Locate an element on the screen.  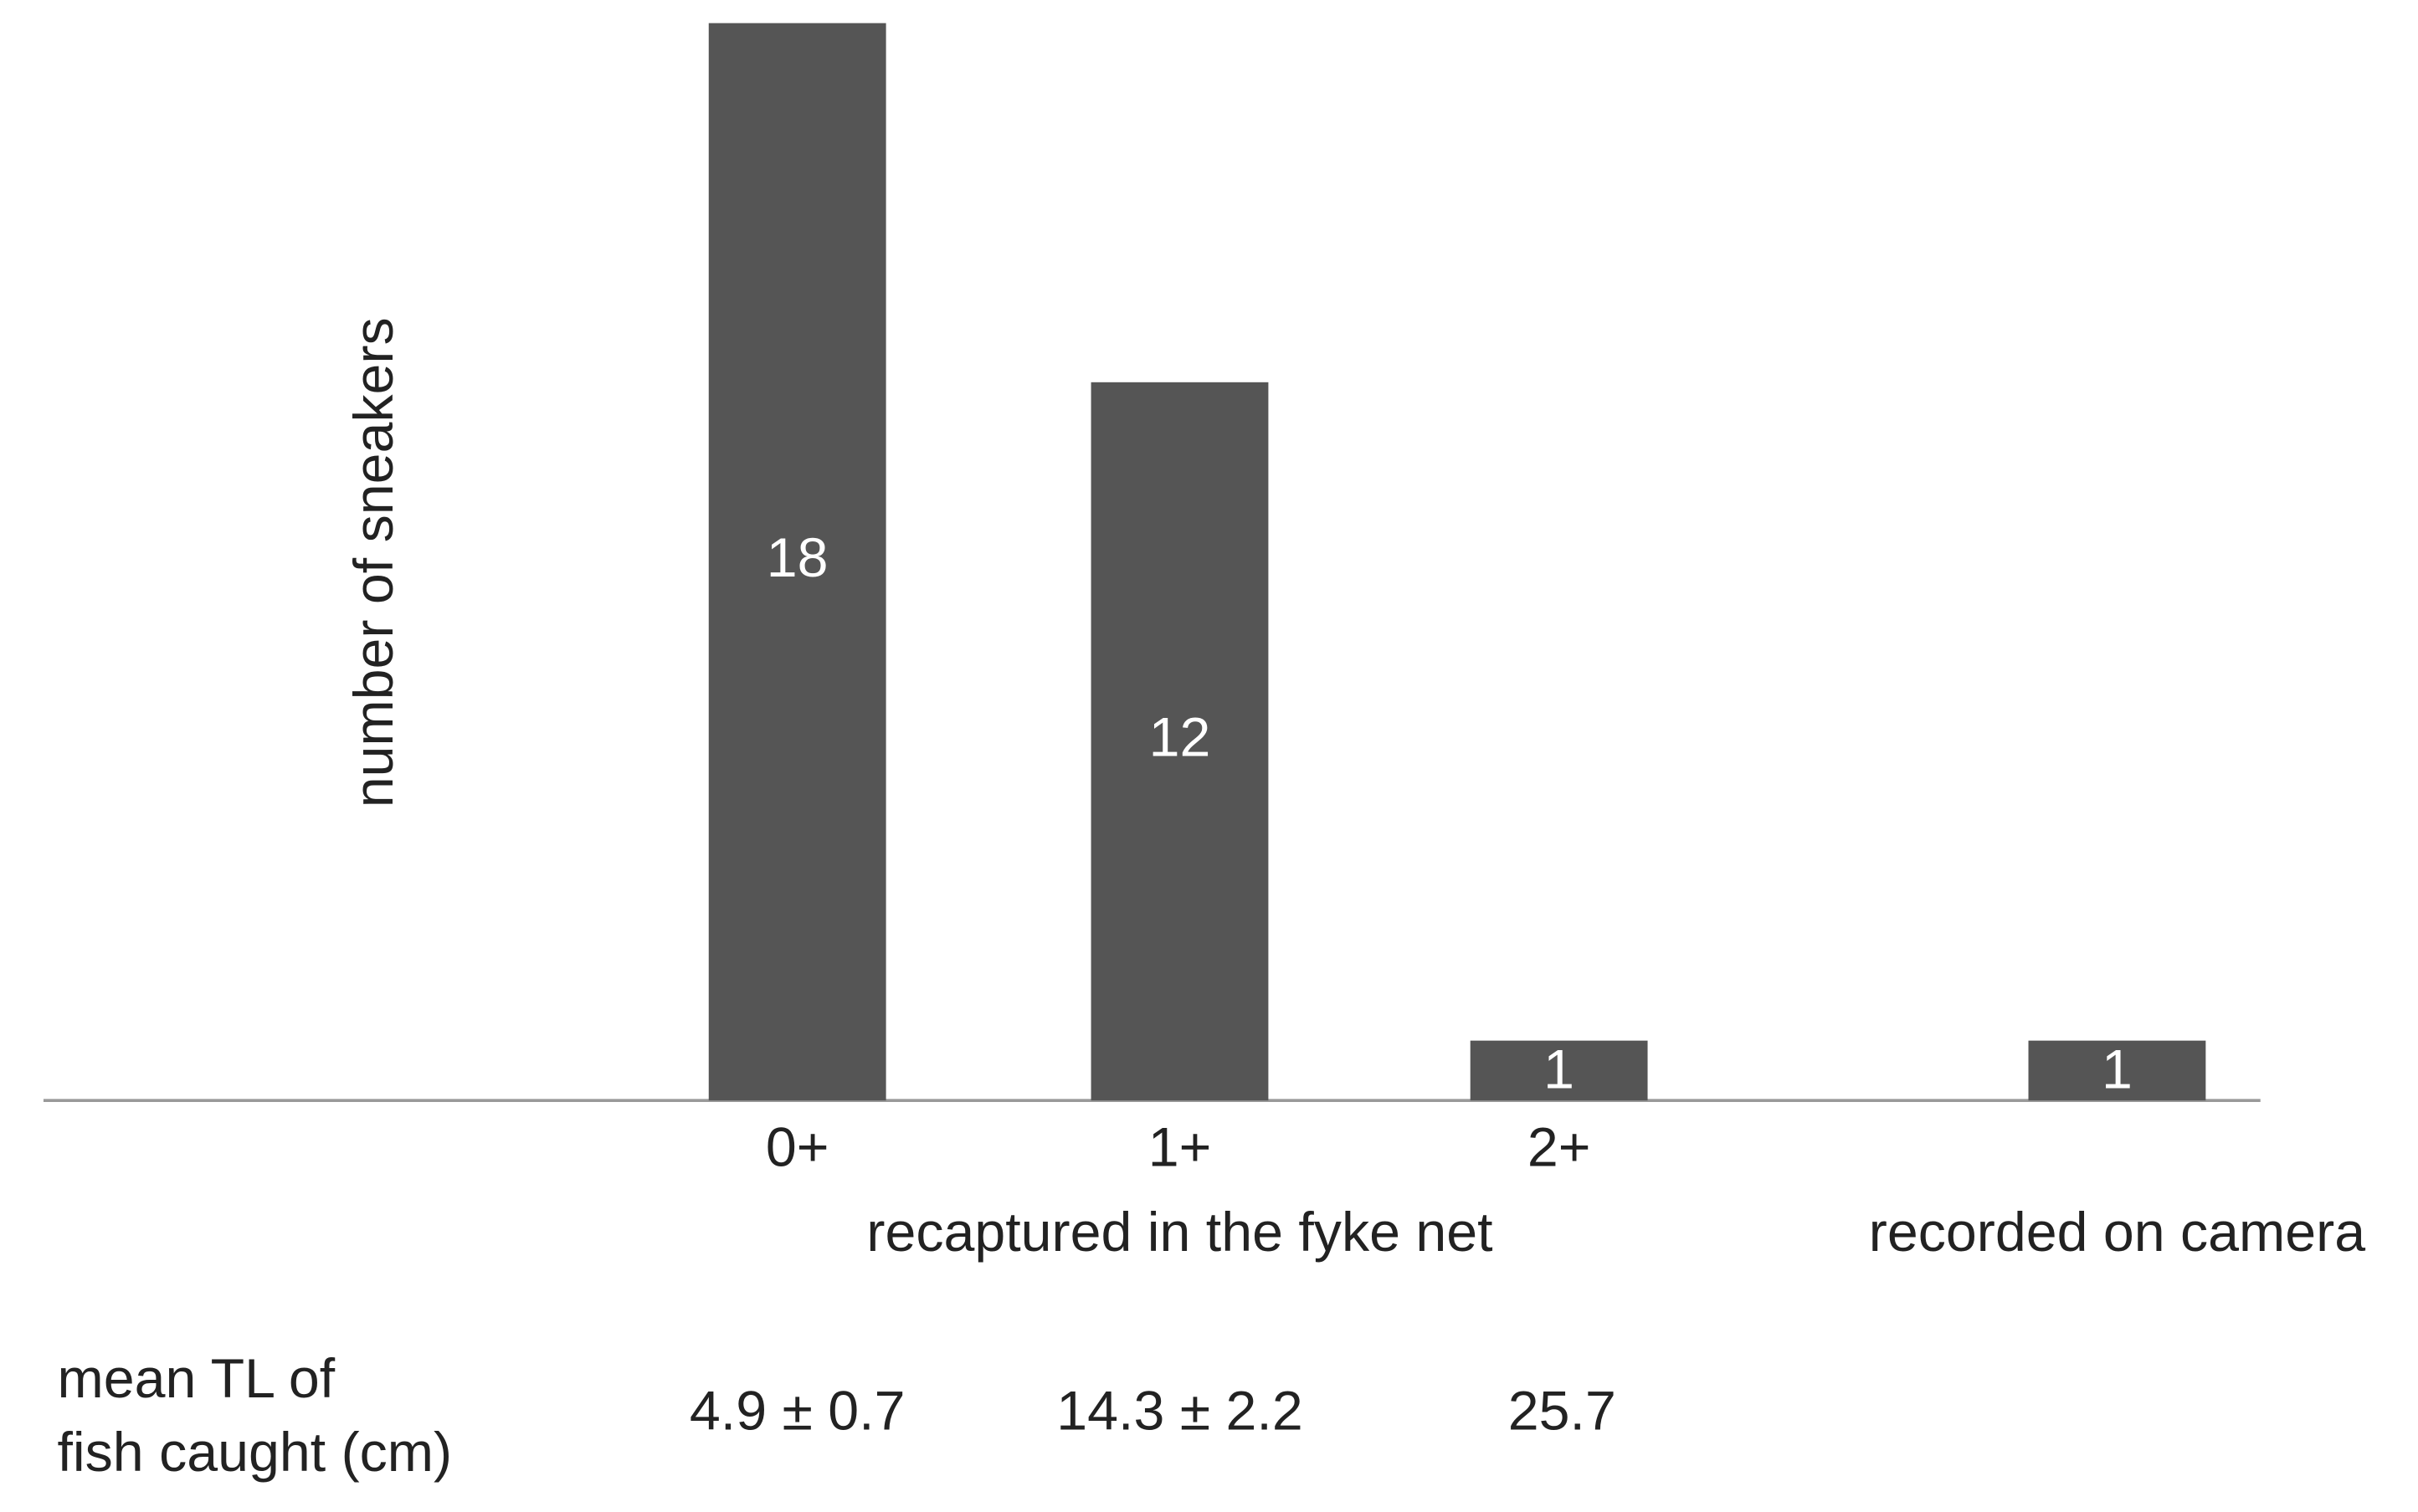
x-tick-label: 0+ is located at coordinates (797, 1147).